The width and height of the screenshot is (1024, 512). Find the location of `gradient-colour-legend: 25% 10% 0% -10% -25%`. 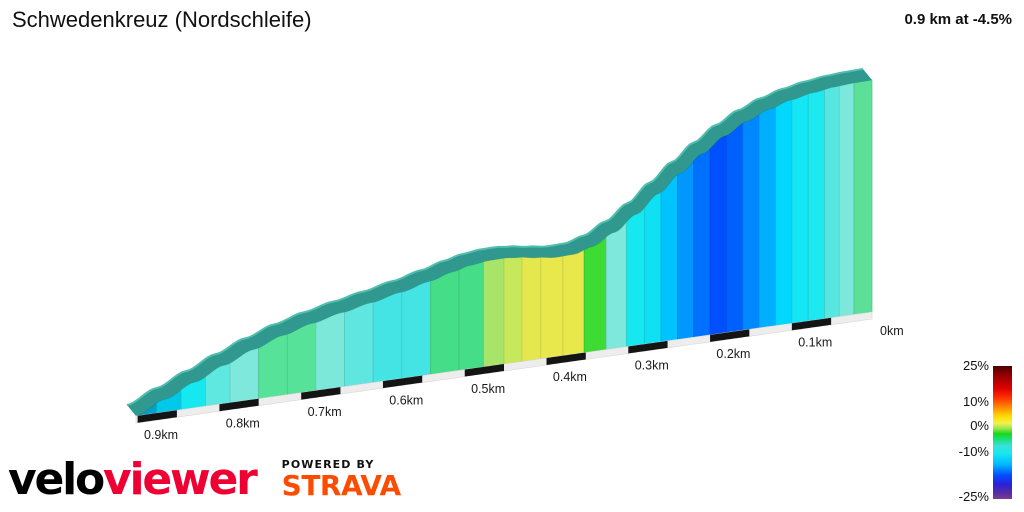

gradient-colour-legend: 25% 10% 0% -10% -25% is located at coordinates (970, 430).